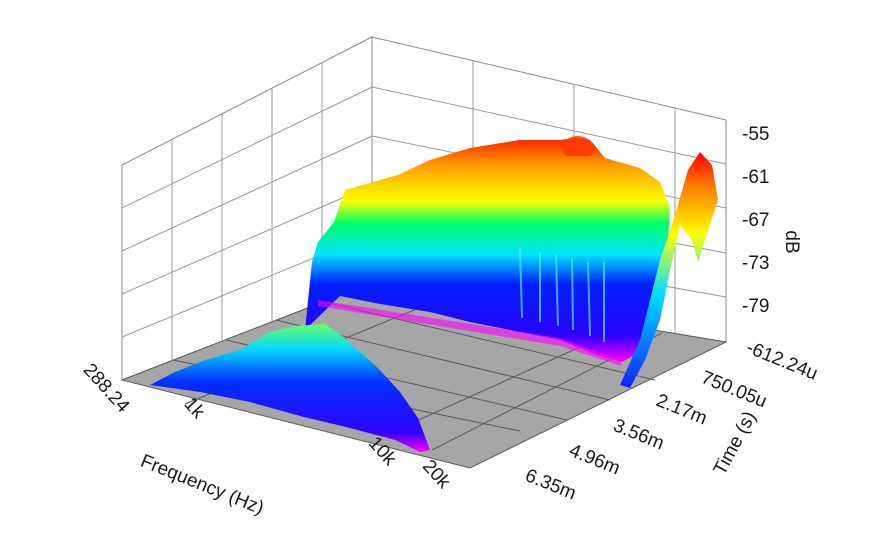 The image size is (889, 539). Describe the element at coordinates (791, 241) in the screenshot. I see `z-axis-title: dB` at that location.